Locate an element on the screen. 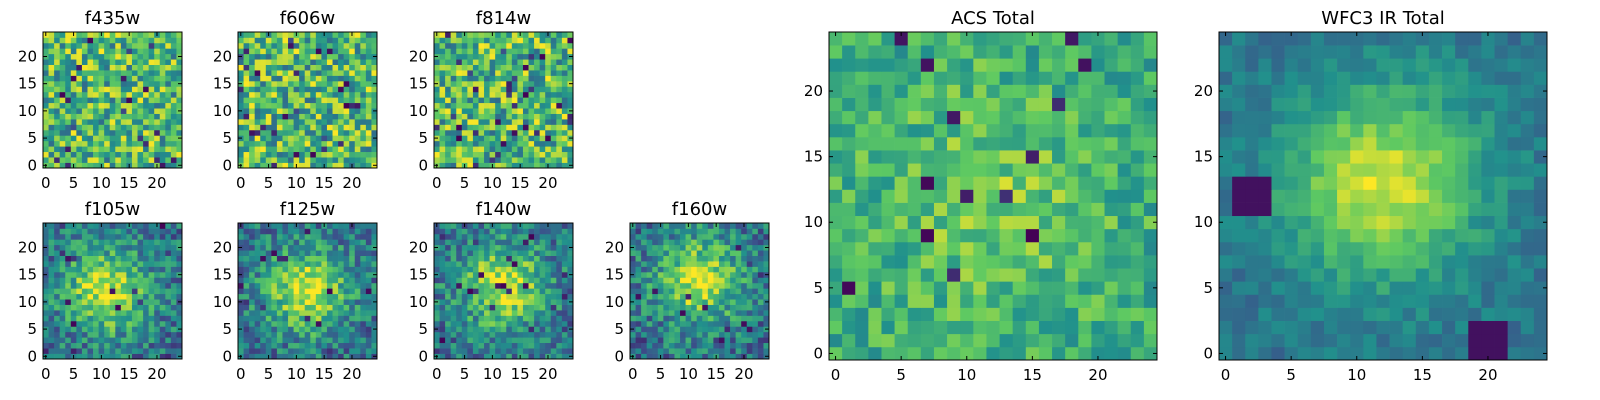  y-tick-label: 20 is located at coordinates (614, 247).